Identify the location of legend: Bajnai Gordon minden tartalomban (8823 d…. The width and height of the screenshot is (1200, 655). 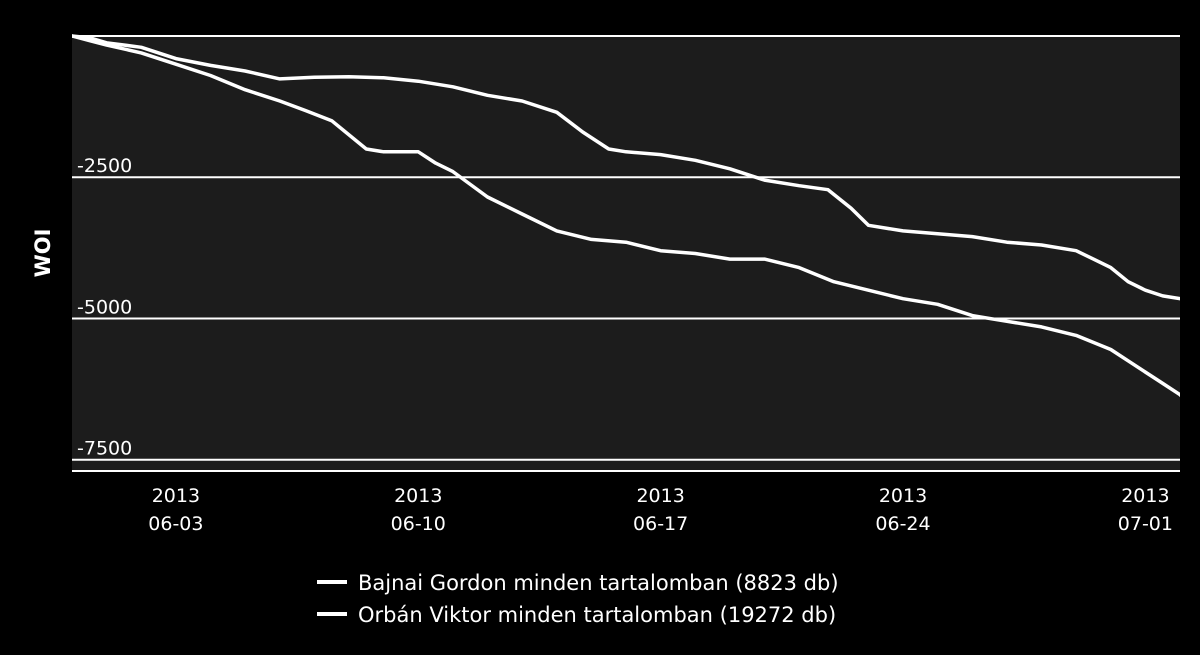
(578, 599).